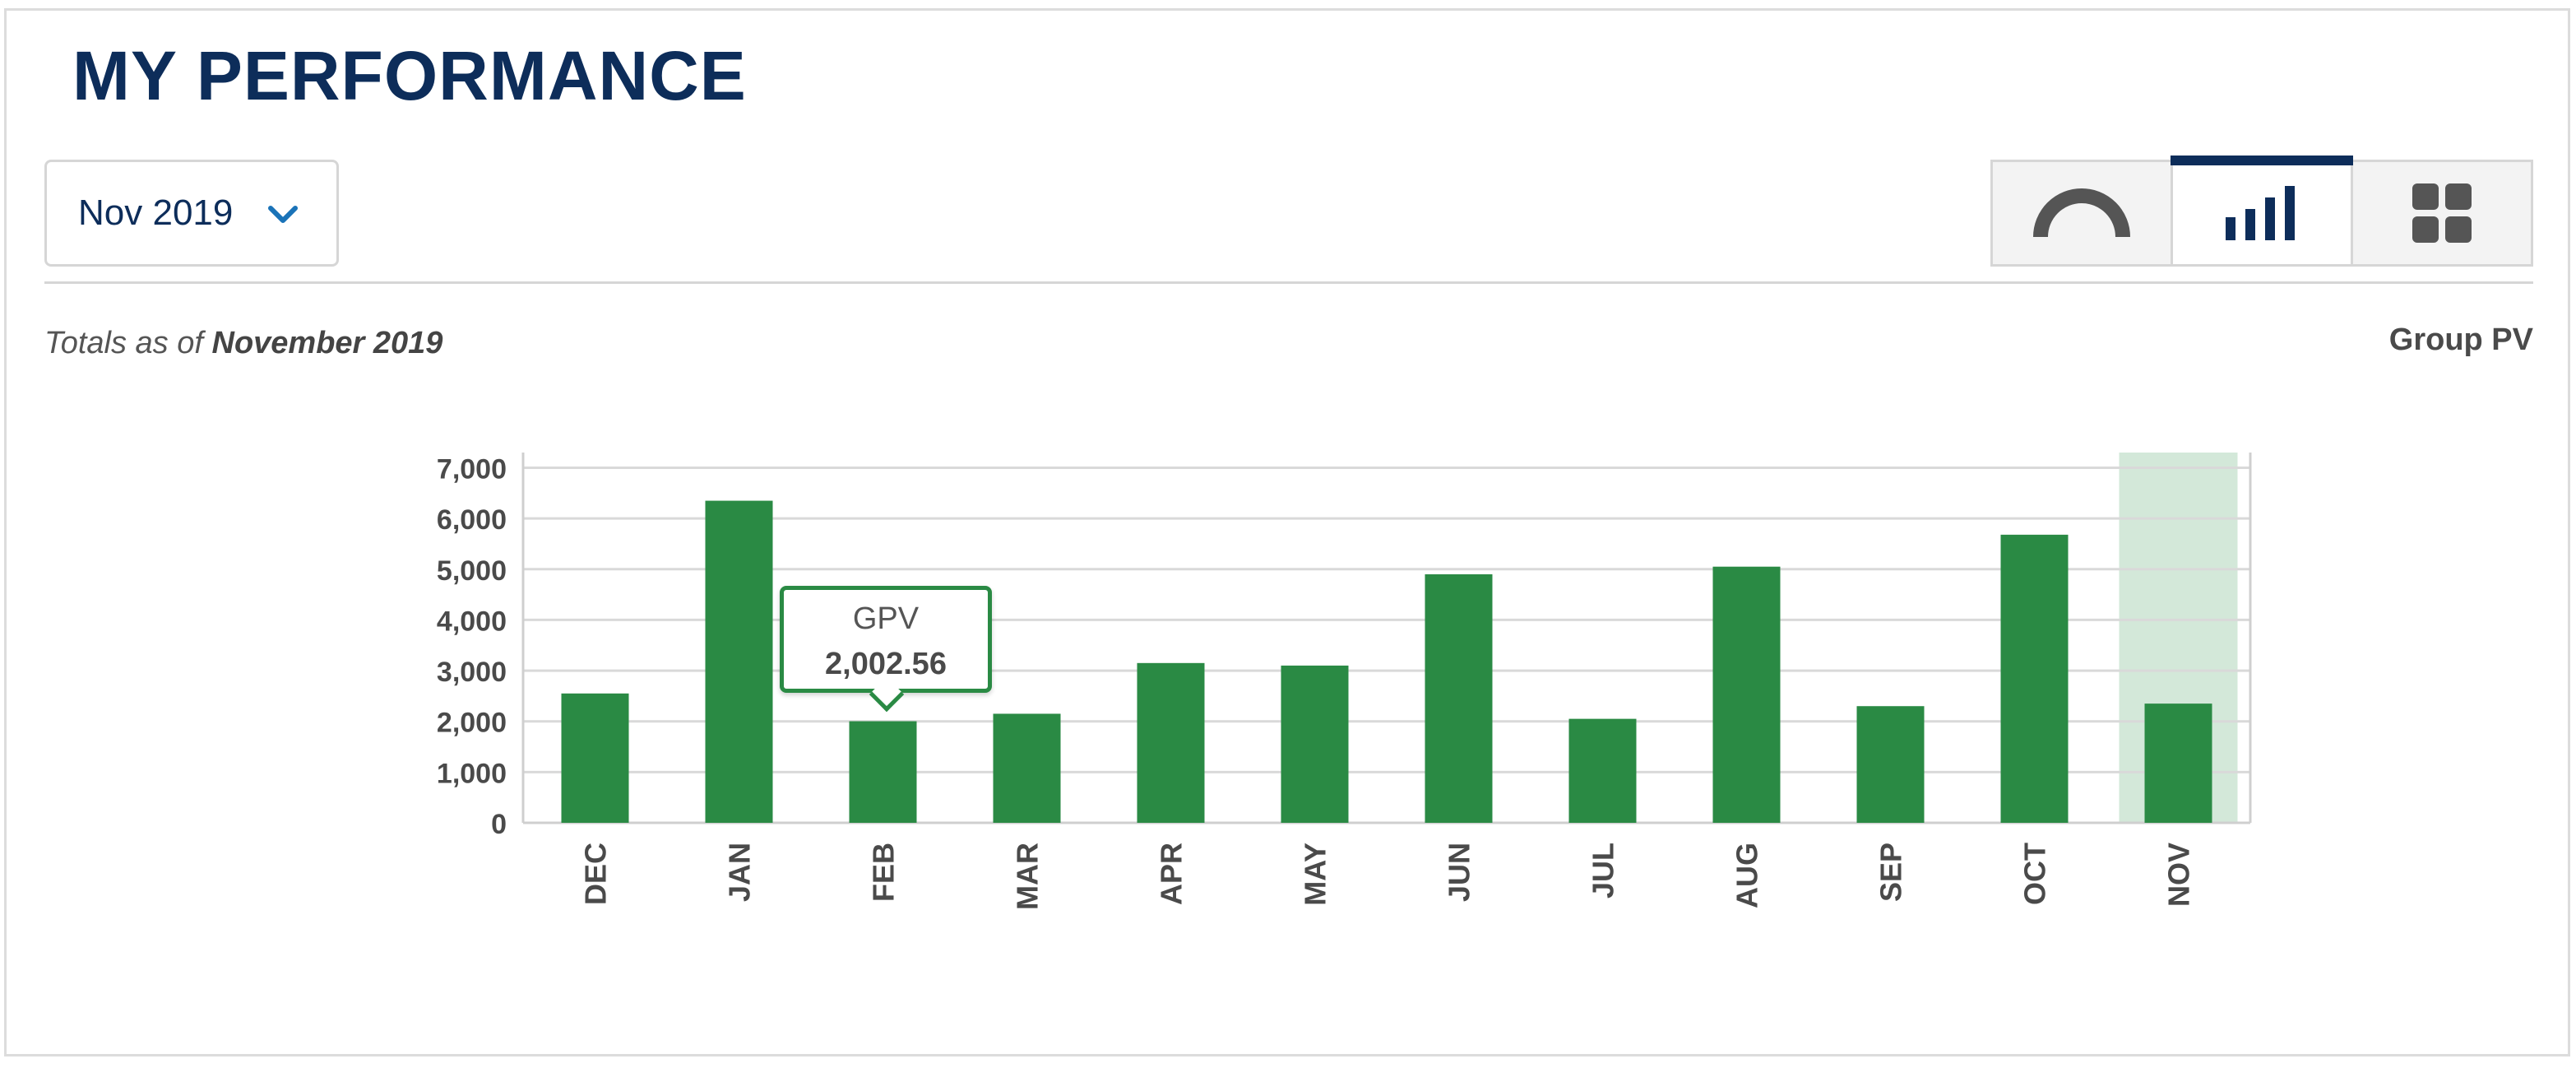  What do you see at coordinates (124, 343) in the screenshot?
I see `totals-prefix: Totals as of` at bounding box center [124, 343].